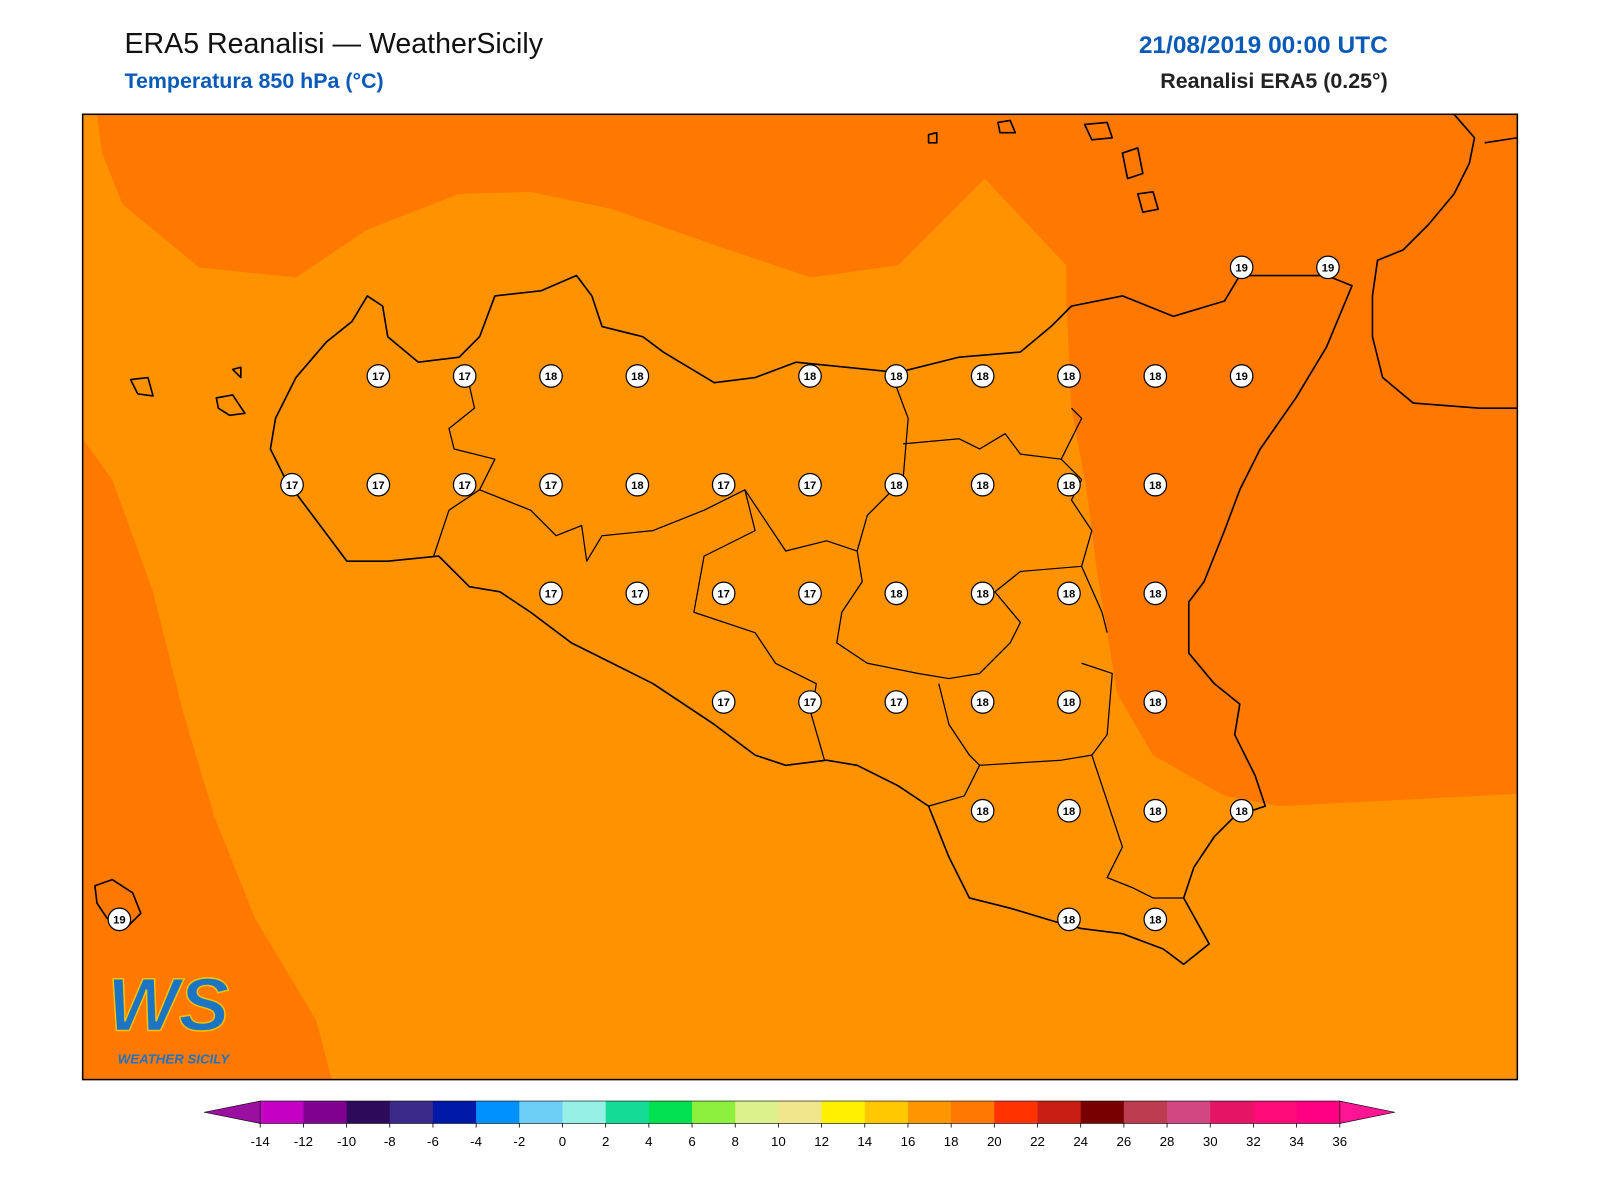 This screenshot has height=1200, width=1600. Describe the element at coordinates (1167, 1141) in the screenshot. I see `colorbar-tick-label: 28` at that location.